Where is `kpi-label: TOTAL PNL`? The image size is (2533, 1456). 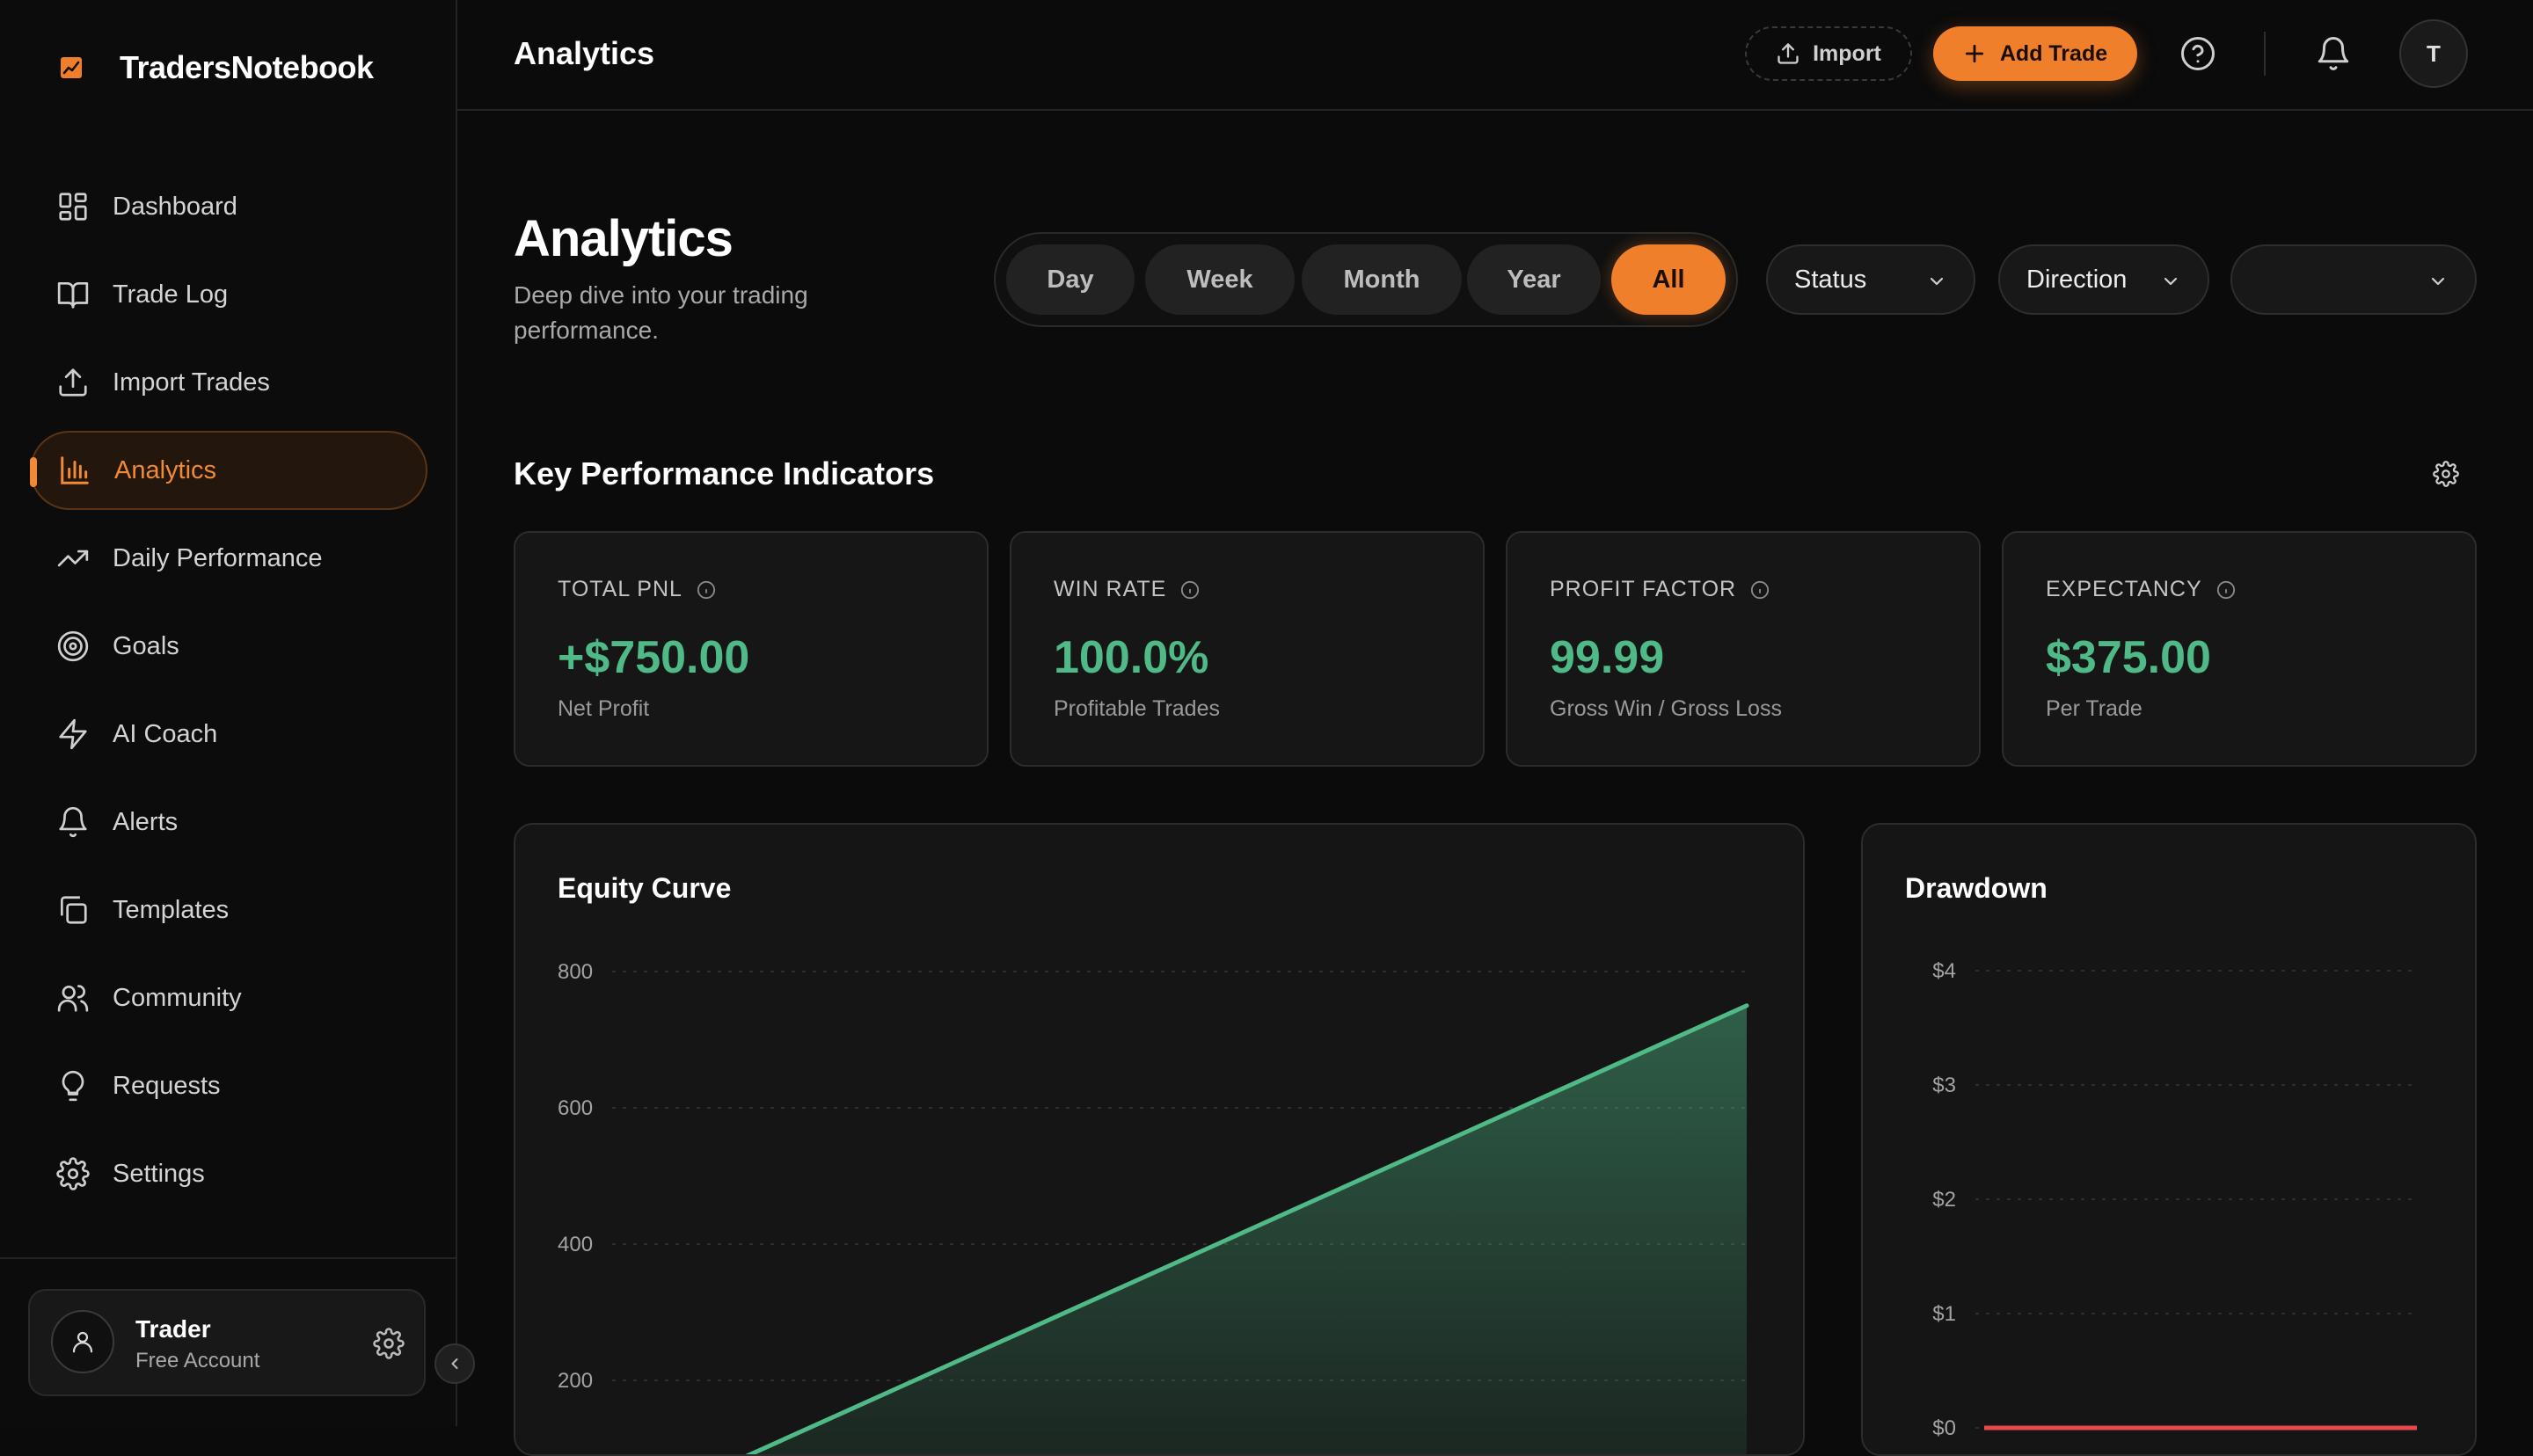 kpi-label: TOTAL PNL is located at coordinates (621, 589).